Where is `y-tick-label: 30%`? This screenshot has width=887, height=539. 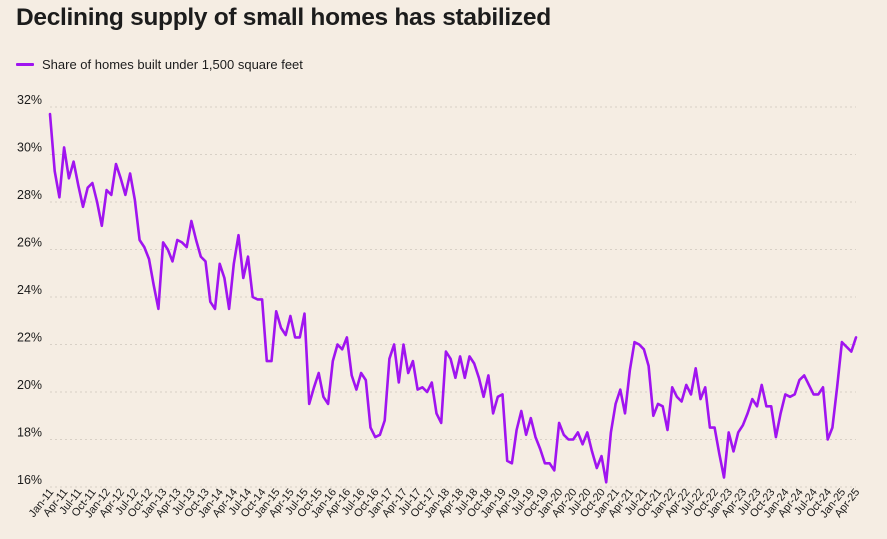
y-tick-label: 30% is located at coordinates (29, 148).